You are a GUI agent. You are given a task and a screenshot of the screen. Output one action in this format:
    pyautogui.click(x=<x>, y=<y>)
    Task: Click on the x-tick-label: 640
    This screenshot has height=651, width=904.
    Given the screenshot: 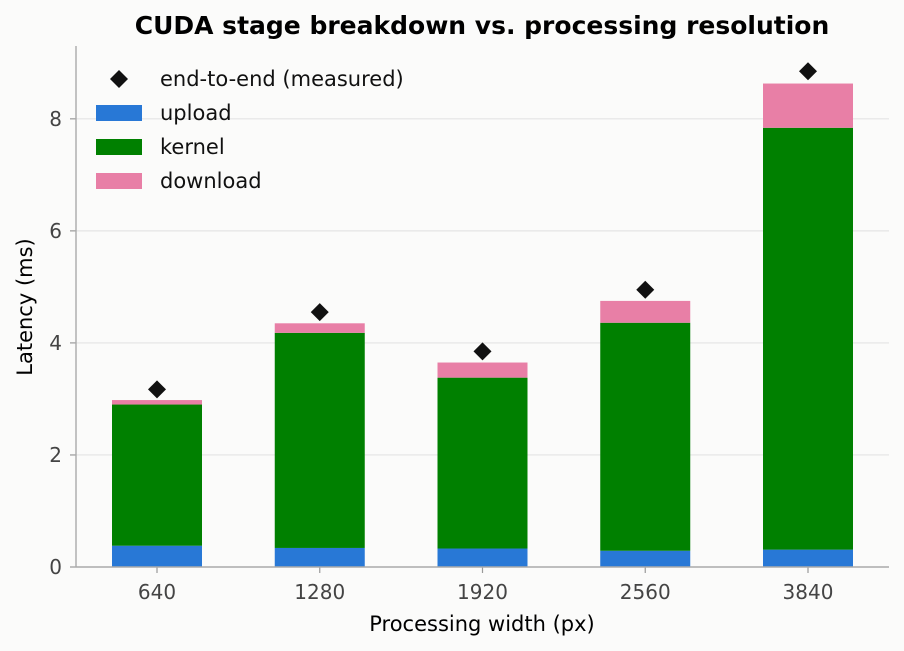 What is the action you would take?
    pyautogui.click(x=157, y=592)
    